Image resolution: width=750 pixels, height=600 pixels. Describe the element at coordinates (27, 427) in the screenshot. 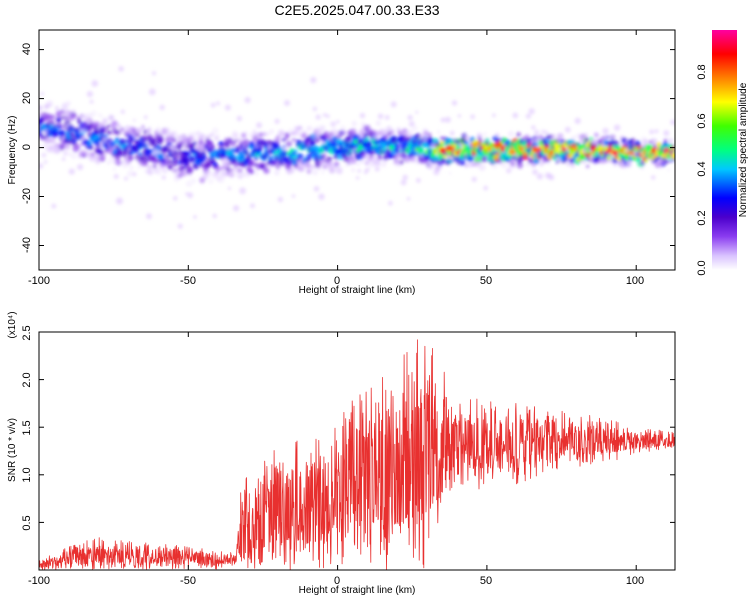

I see `y-tick-label: 1.5` at that location.